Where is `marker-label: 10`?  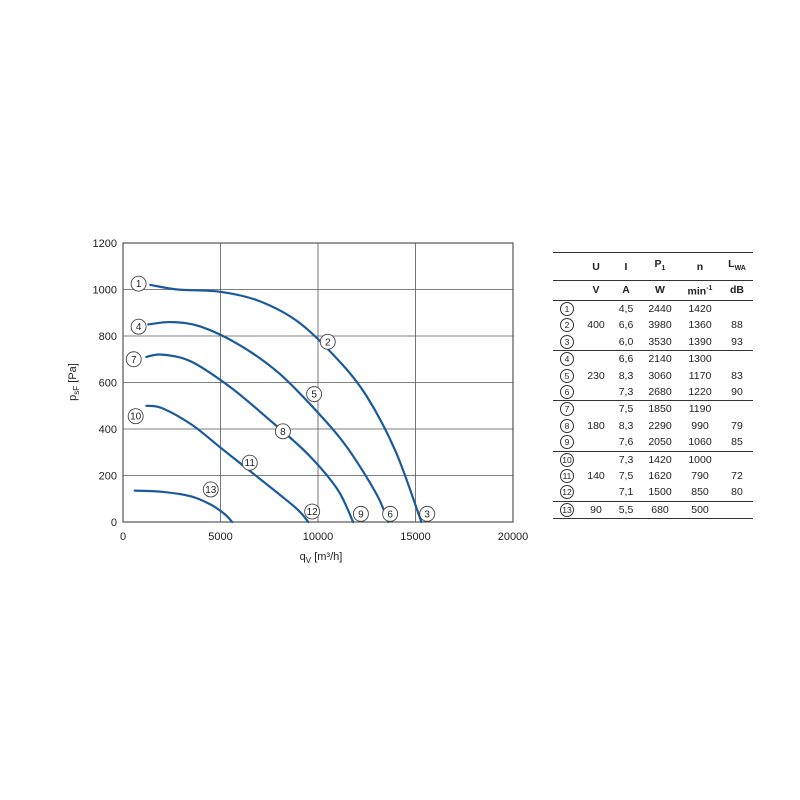
marker-label: 10 is located at coordinates (136, 417).